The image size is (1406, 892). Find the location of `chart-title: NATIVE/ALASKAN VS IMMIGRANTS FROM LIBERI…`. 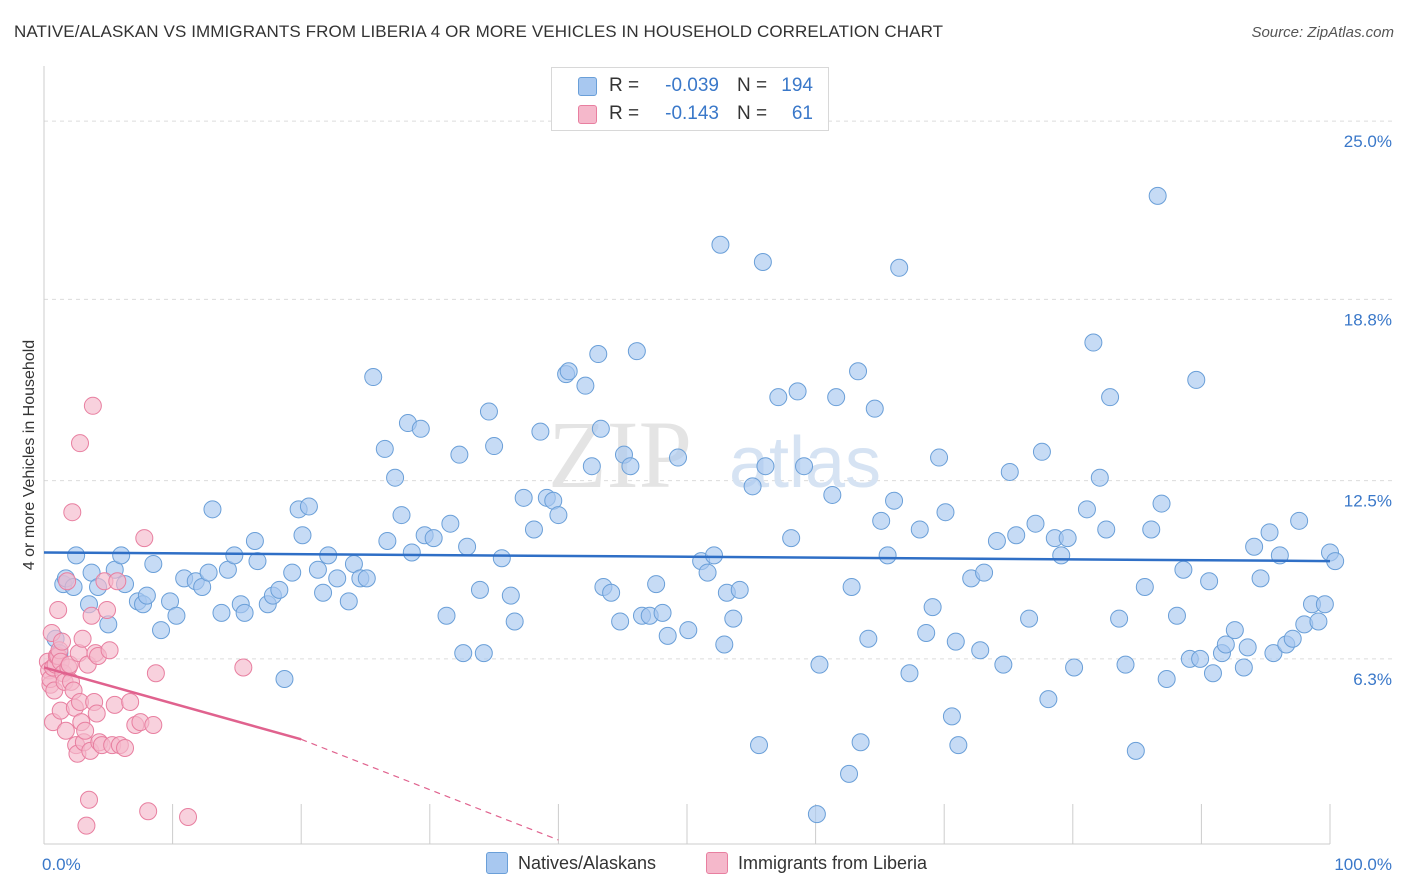

chart-title: NATIVE/ALASKAN VS IMMIGRANTS FROM LIBERI… is located at coordinates (479, 31).